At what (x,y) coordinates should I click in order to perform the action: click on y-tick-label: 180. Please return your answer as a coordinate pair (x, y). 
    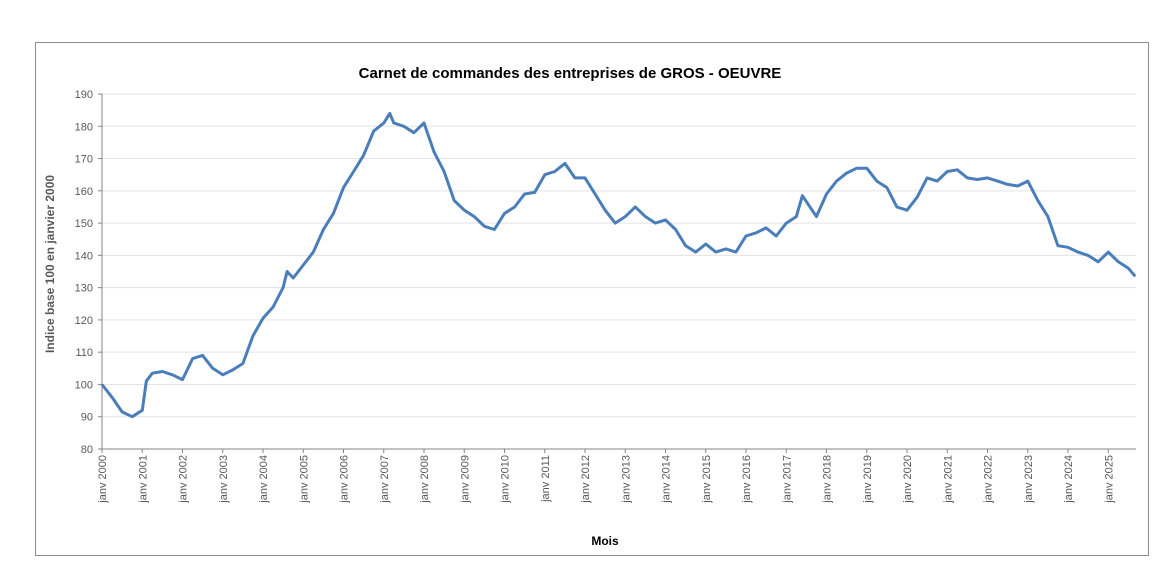
    Looking at the image, I should click on (84, 127).